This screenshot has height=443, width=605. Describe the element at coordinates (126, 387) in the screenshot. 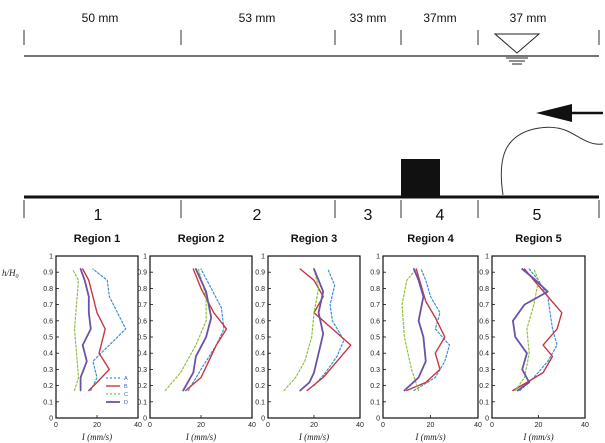

I see `legend-label-B: B` at that location.